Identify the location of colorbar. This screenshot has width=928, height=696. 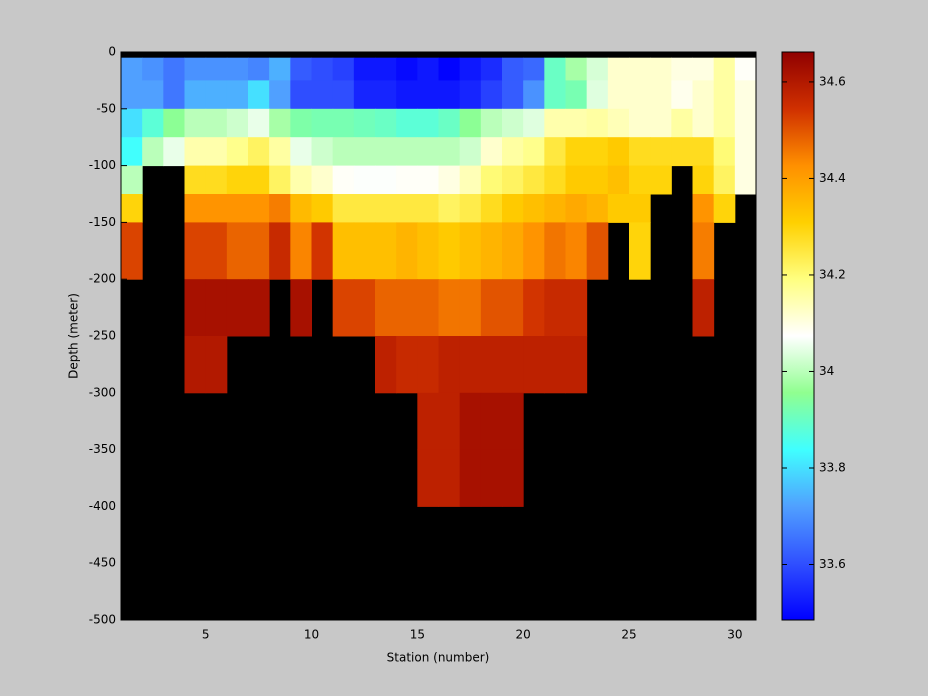
(798, 336).